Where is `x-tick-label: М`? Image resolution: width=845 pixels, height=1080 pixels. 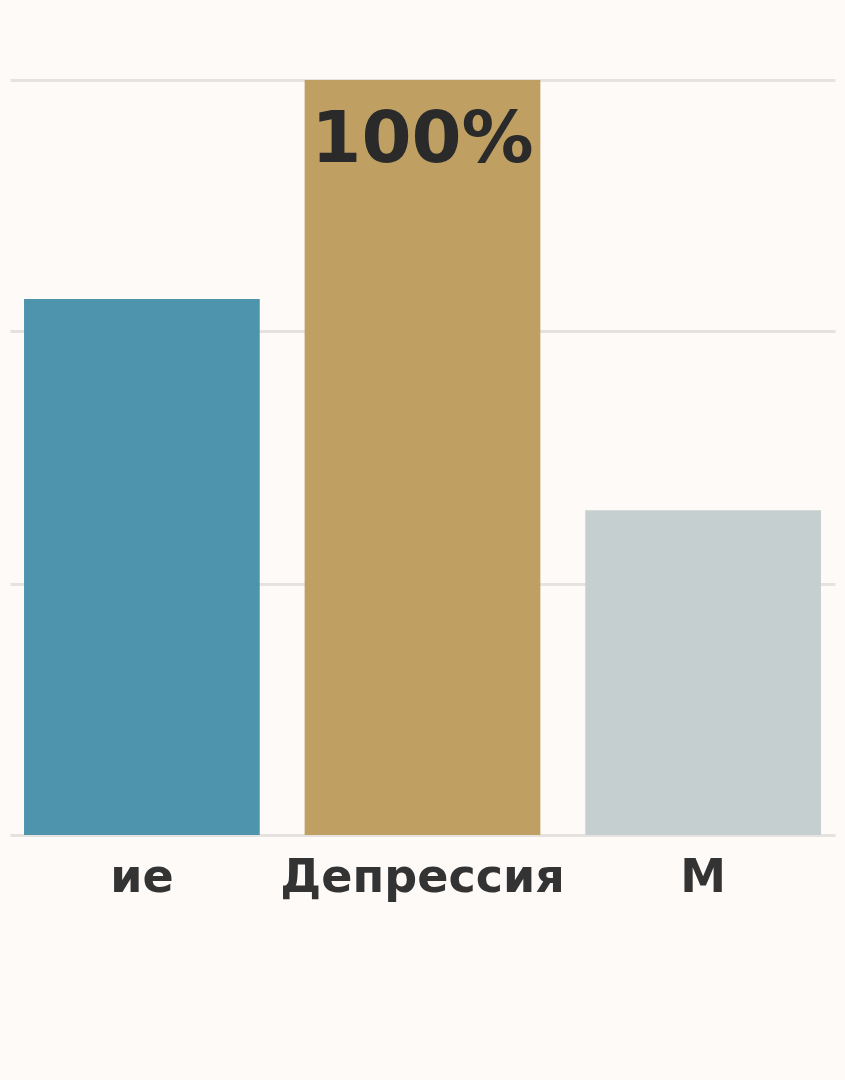
x-tick-label: М is located at coordinates (703, 875).